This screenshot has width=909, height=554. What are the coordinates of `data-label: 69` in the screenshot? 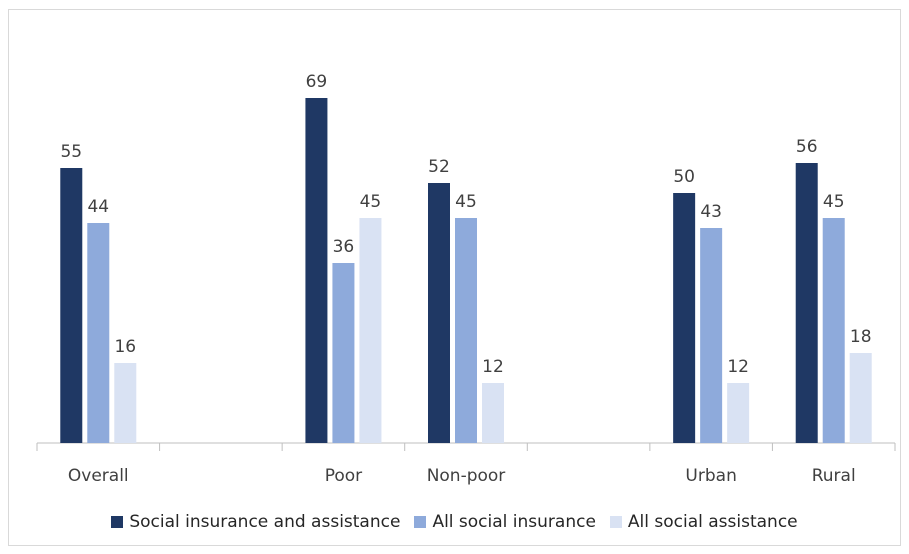 It's located at (317, 82).